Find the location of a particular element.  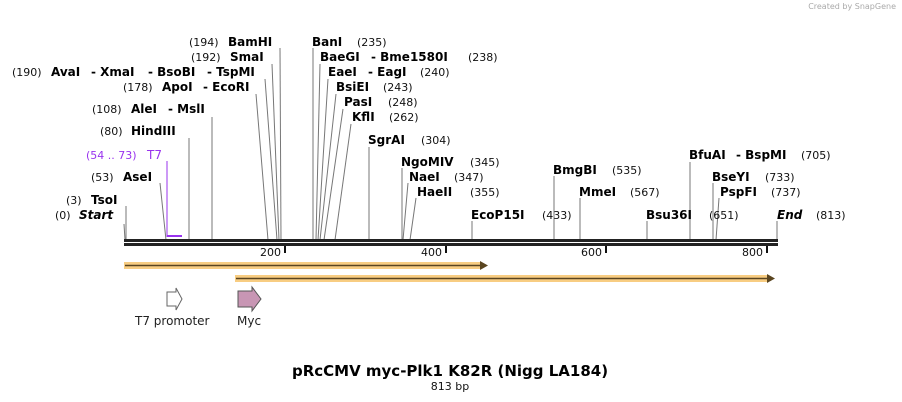

site-smai: SmaI is located at coordinates (247, 57).